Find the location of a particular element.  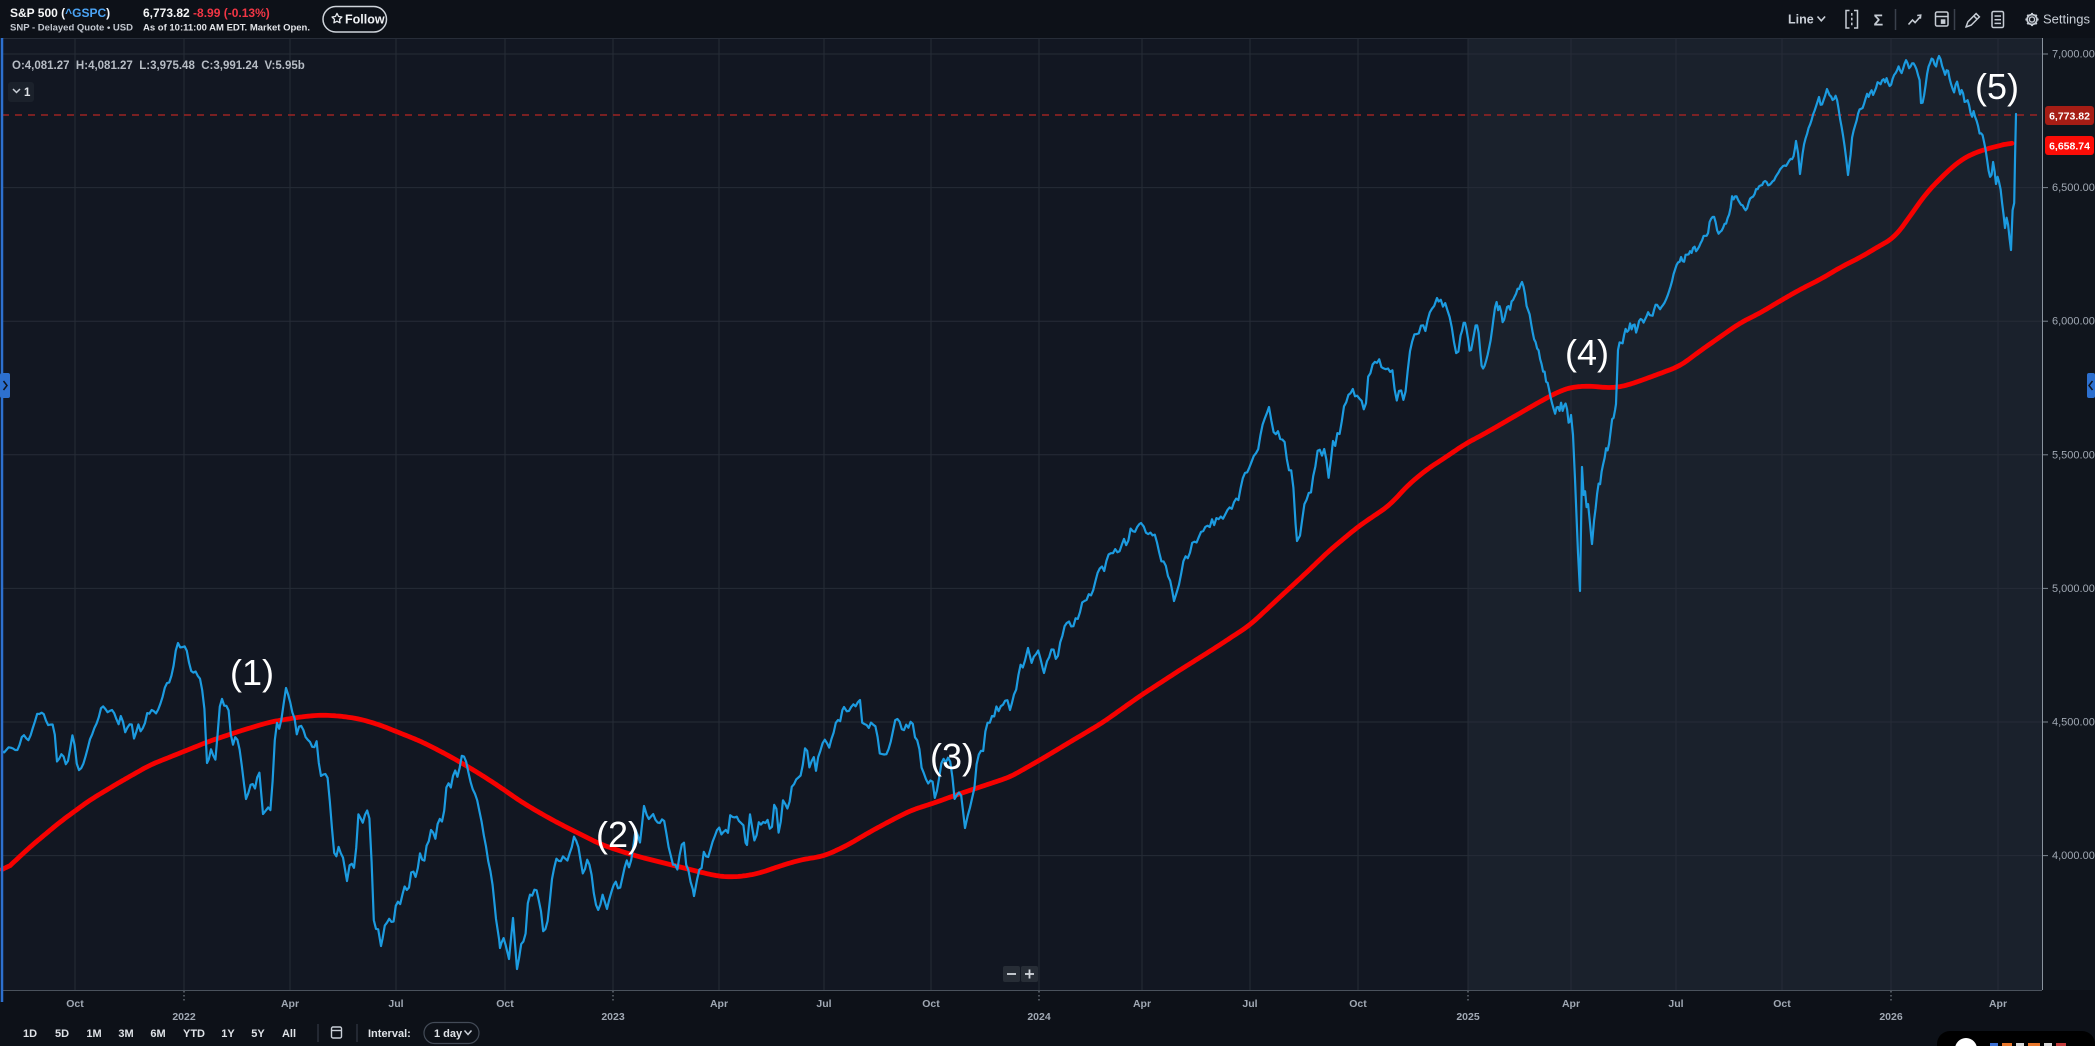

svg-text: 6,773.82 is located at coordinates (2069, 117).